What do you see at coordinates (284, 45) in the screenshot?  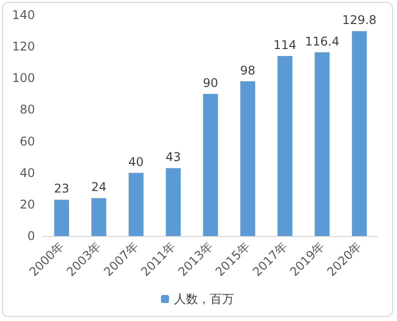 I see `data-label: 114` at bounding box center [284, 45].